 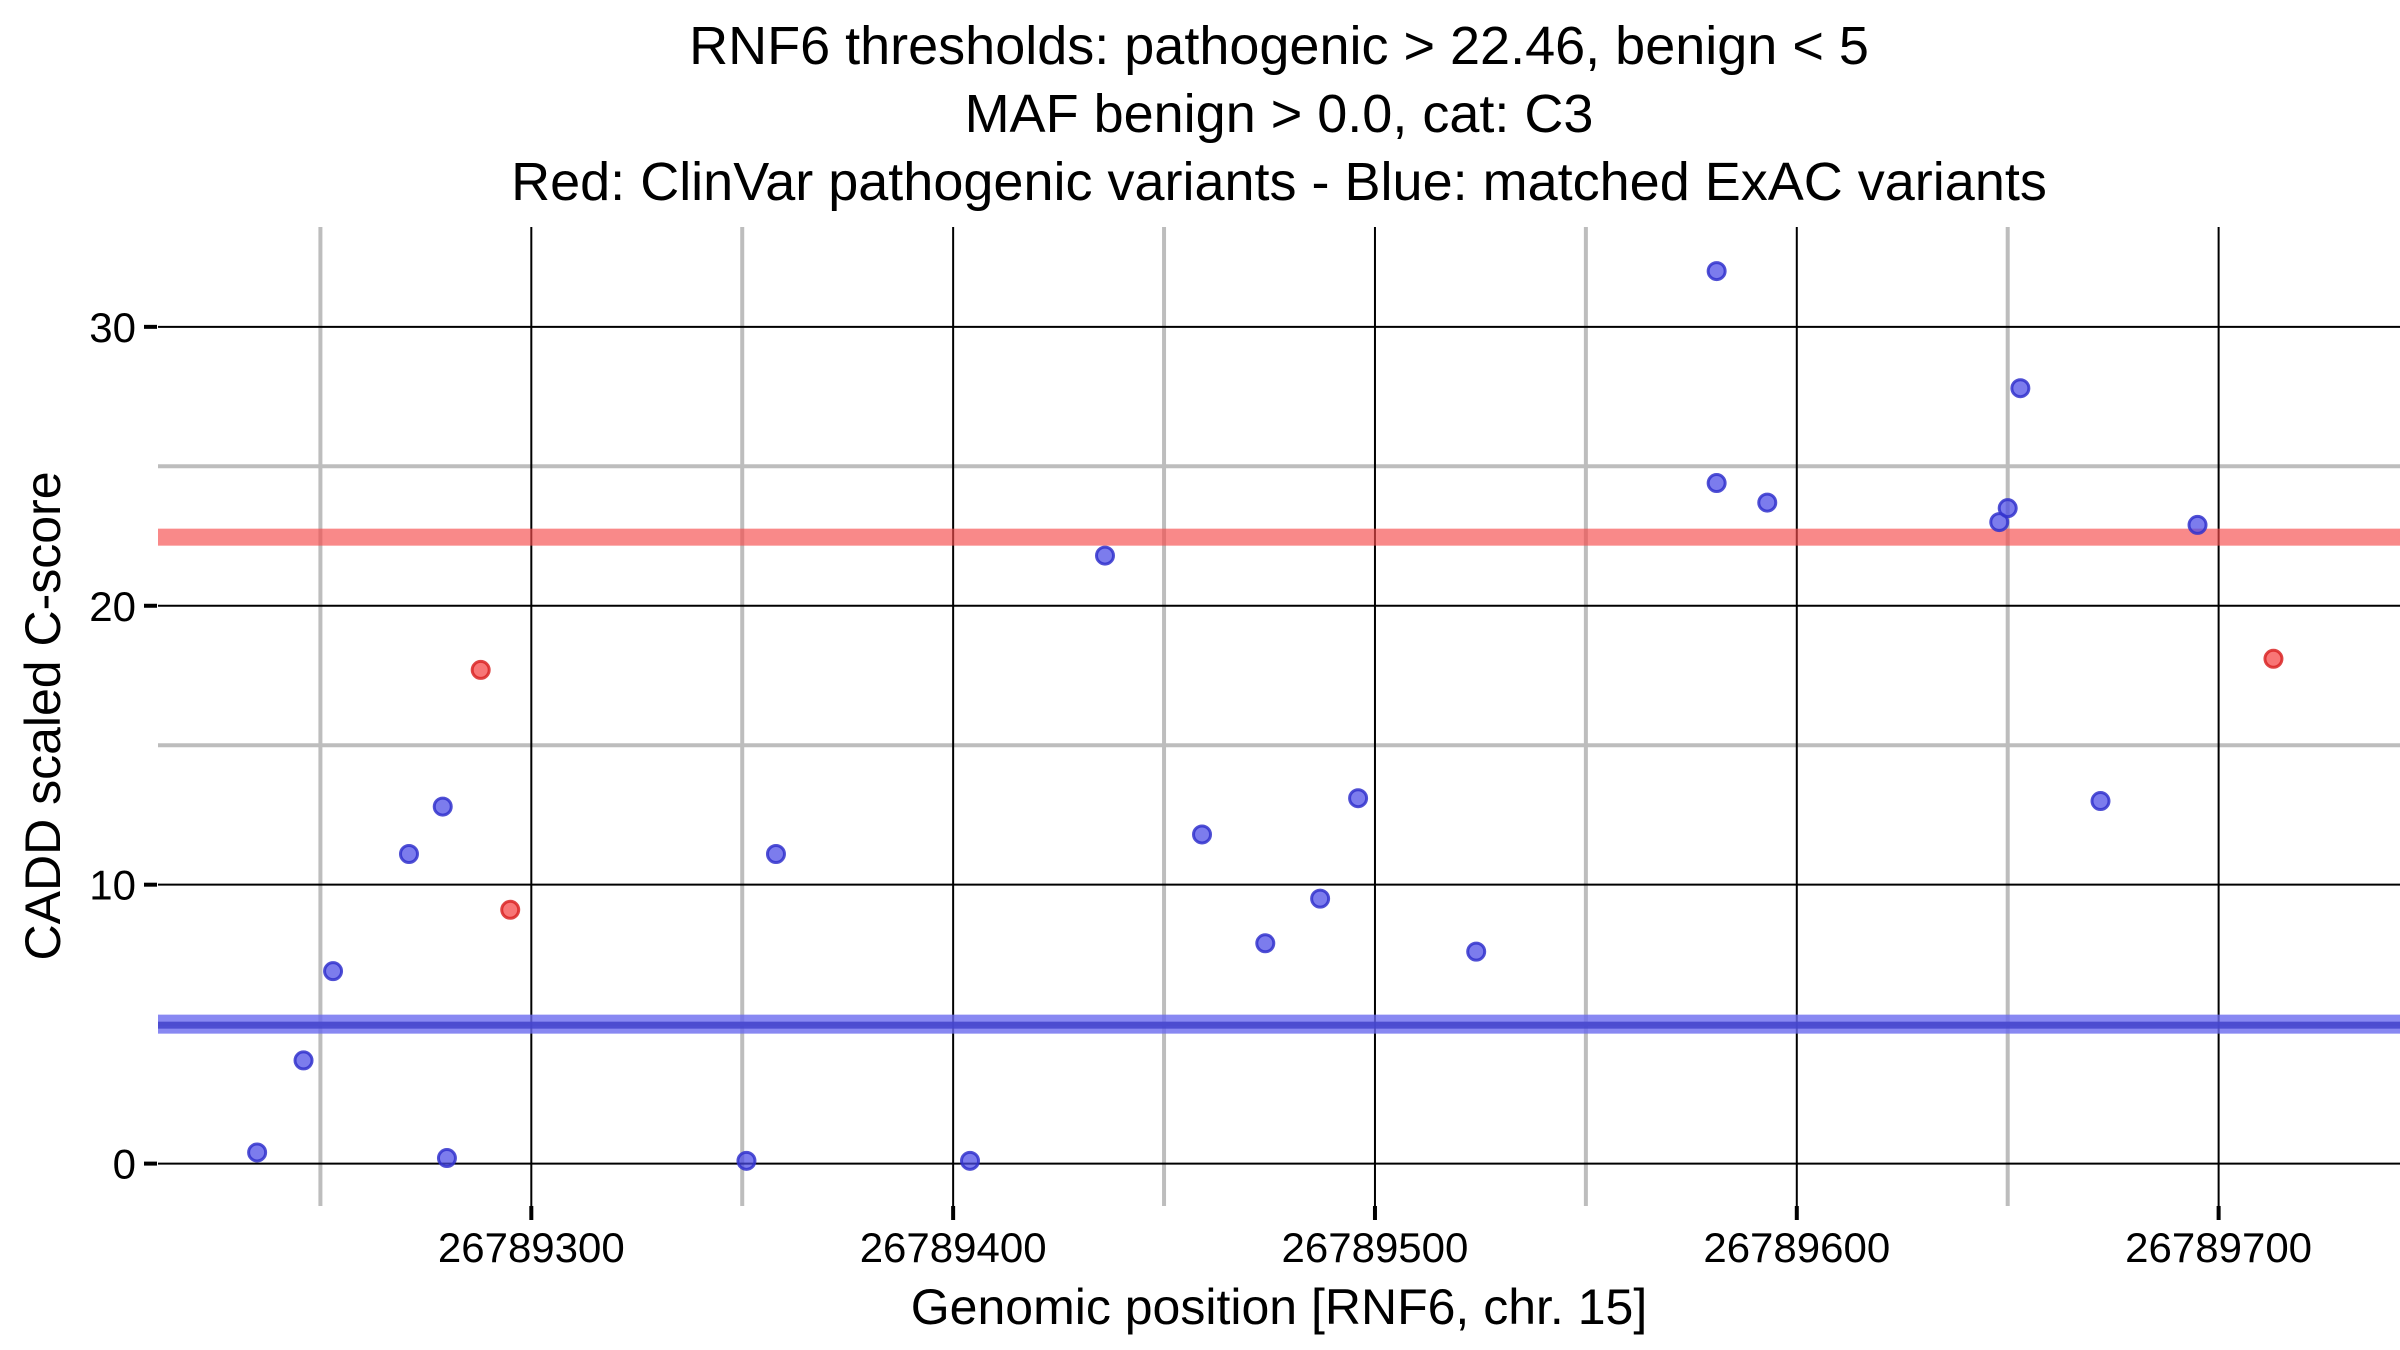 I want to click on pathogenic-threshold-line, so click(x=1279, y=537).